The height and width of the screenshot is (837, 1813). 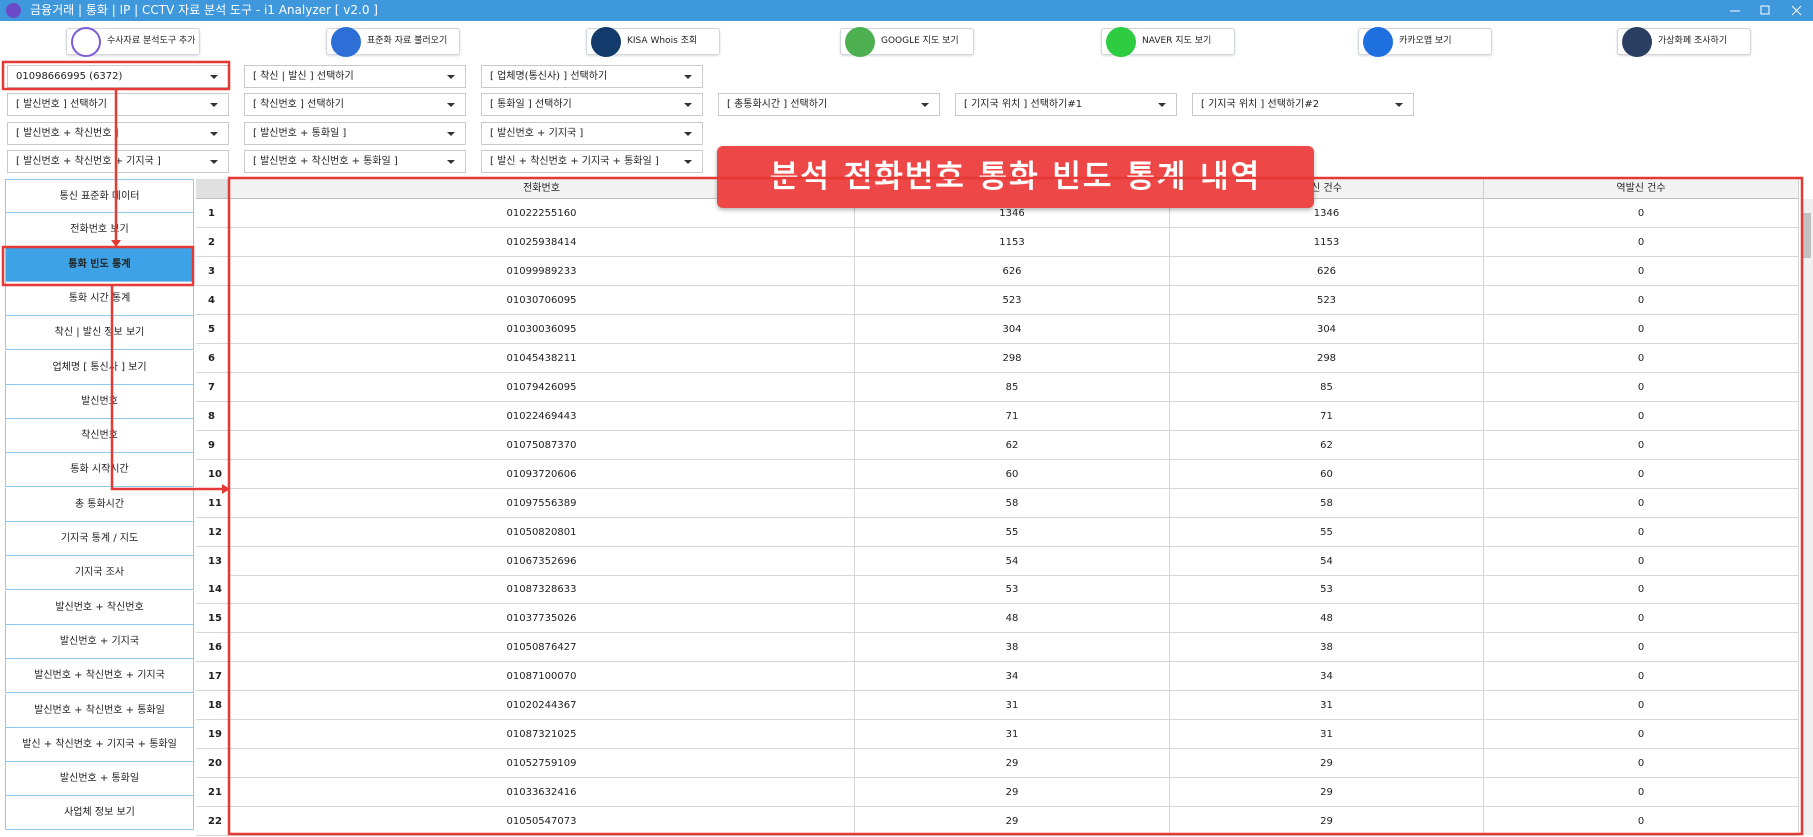 I want to click on sidebar-item: 통화 빈도 통계, so click(x=99, y=264).